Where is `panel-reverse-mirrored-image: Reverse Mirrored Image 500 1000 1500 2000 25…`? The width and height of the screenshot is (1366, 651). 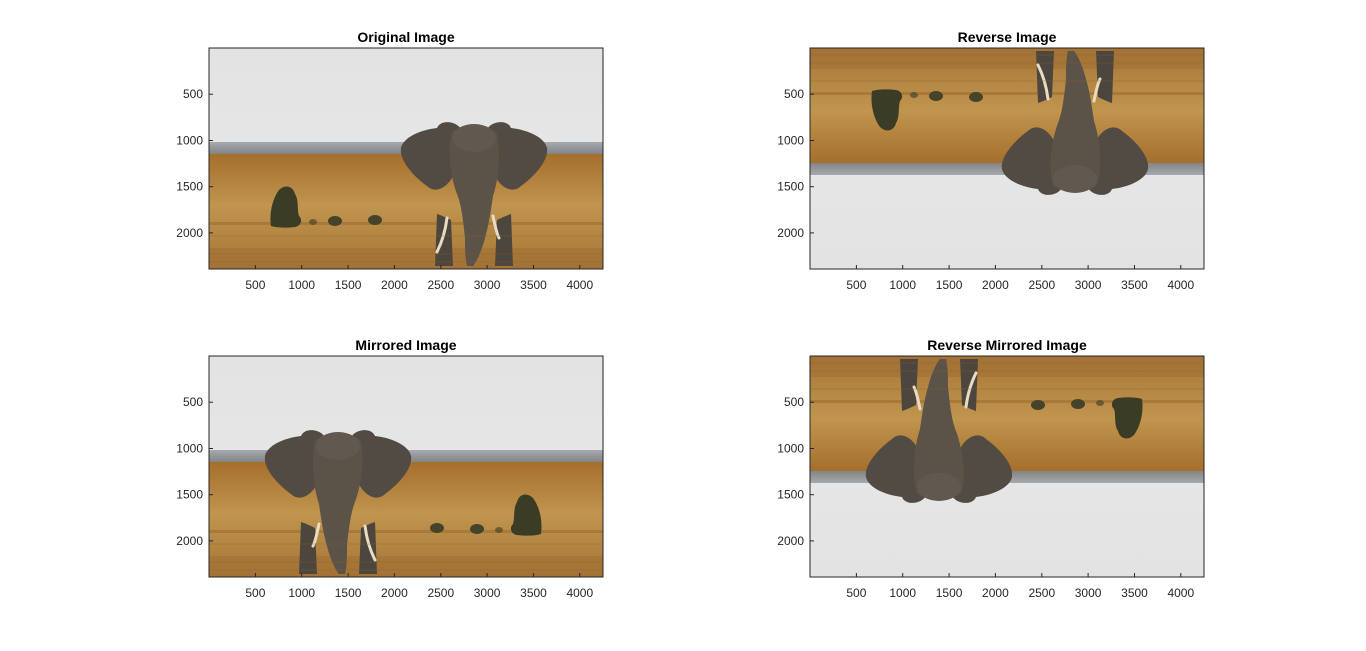 panel-reverse-mirrored-image: Reverse Mirrored Image 500 1000 1500 2000 25… is located at coordinates (991, 468).